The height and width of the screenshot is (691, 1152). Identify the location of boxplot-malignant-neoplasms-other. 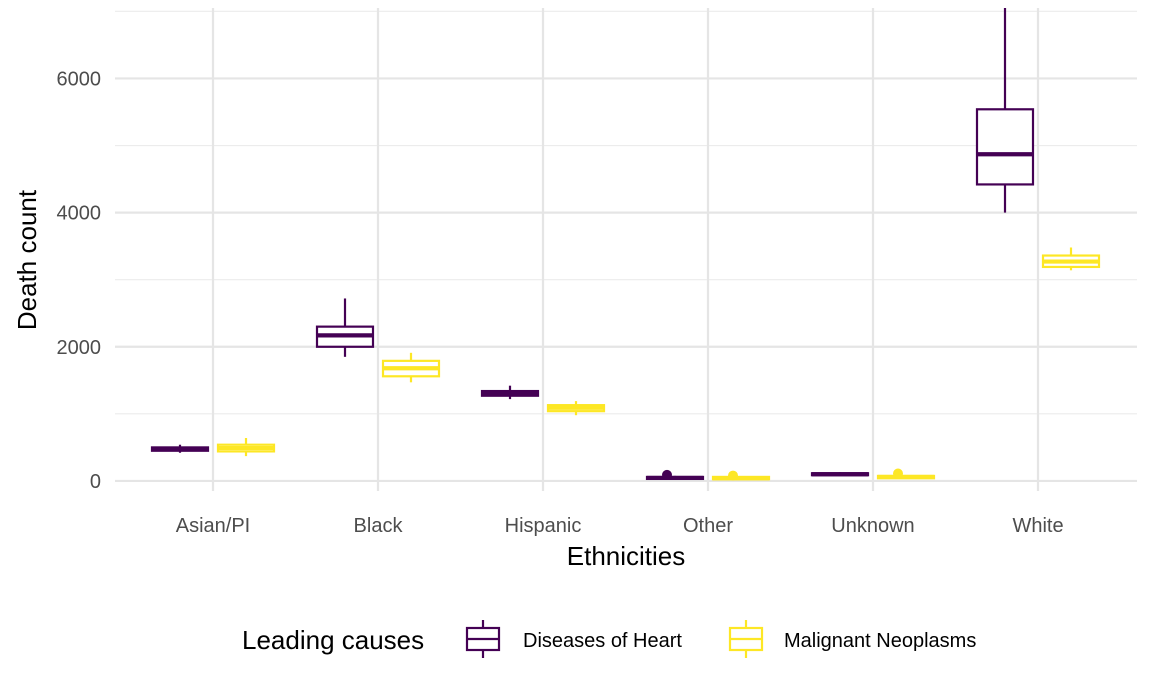
(741, 475).